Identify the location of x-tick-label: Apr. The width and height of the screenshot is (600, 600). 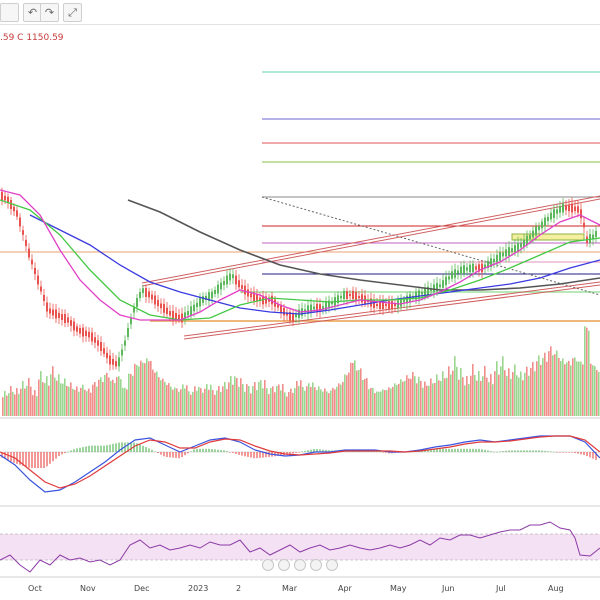
(345, 588).